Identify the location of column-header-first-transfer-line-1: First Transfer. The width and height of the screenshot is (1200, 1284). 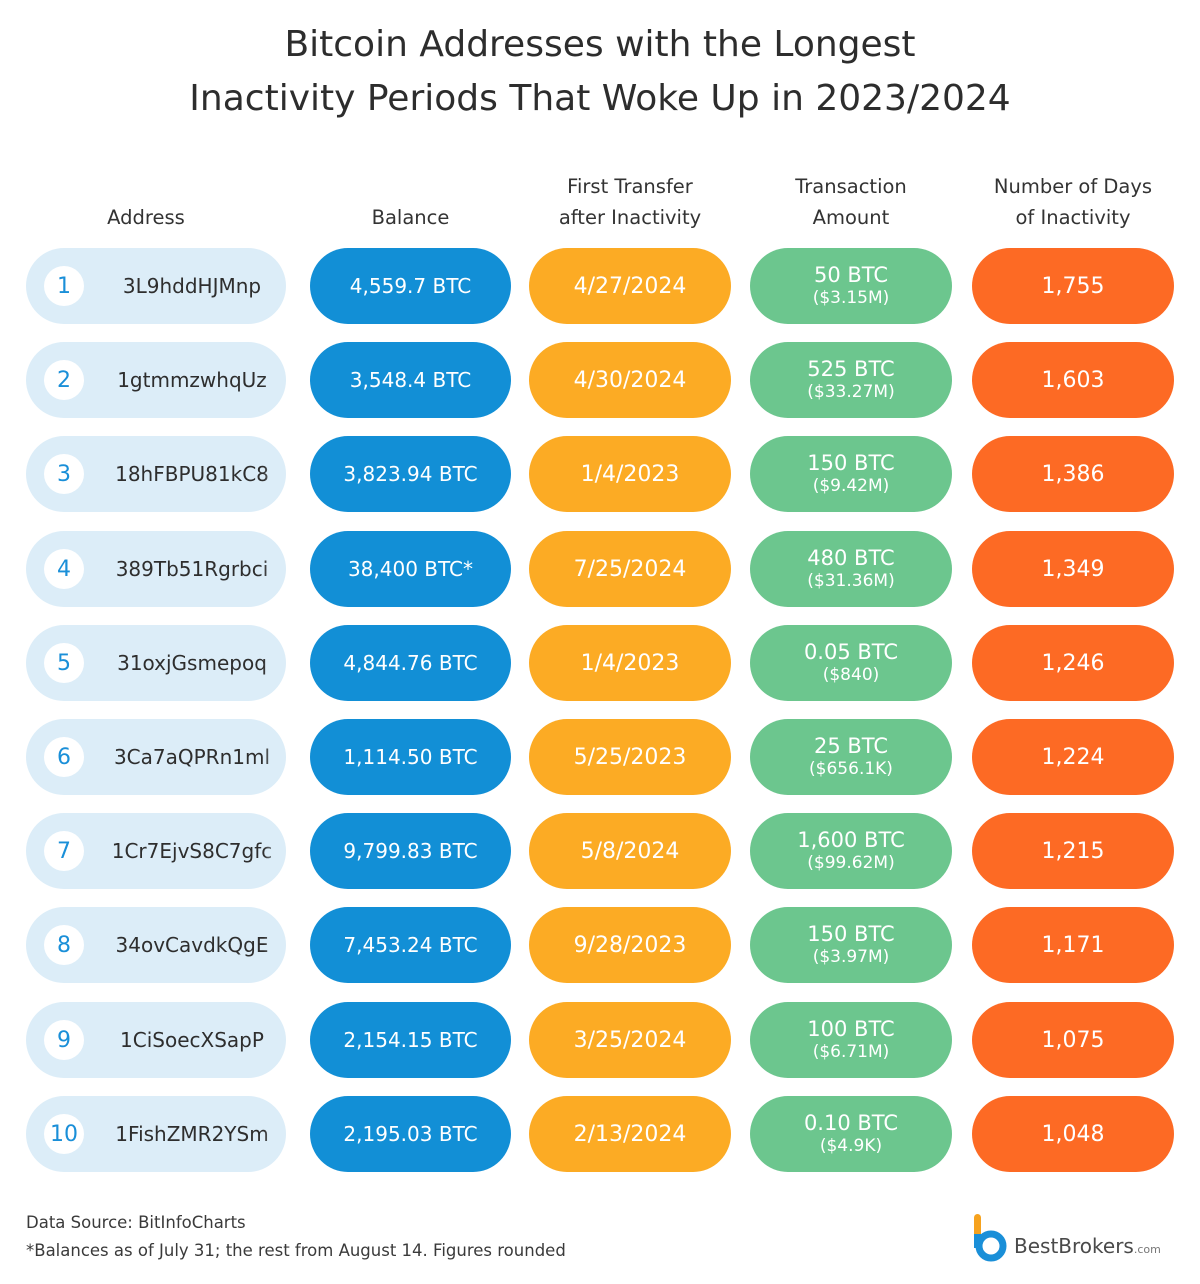
(630, 186).